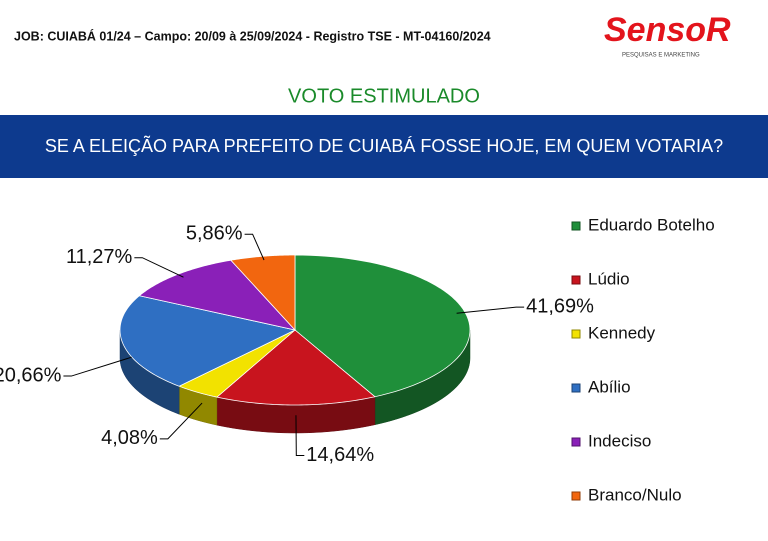 Image resolution: width=768 pixels, height=541 pixels. Describe the element at coordinates (560, 306) in the screenshot. I see `data-label: 41,69%` at that location.